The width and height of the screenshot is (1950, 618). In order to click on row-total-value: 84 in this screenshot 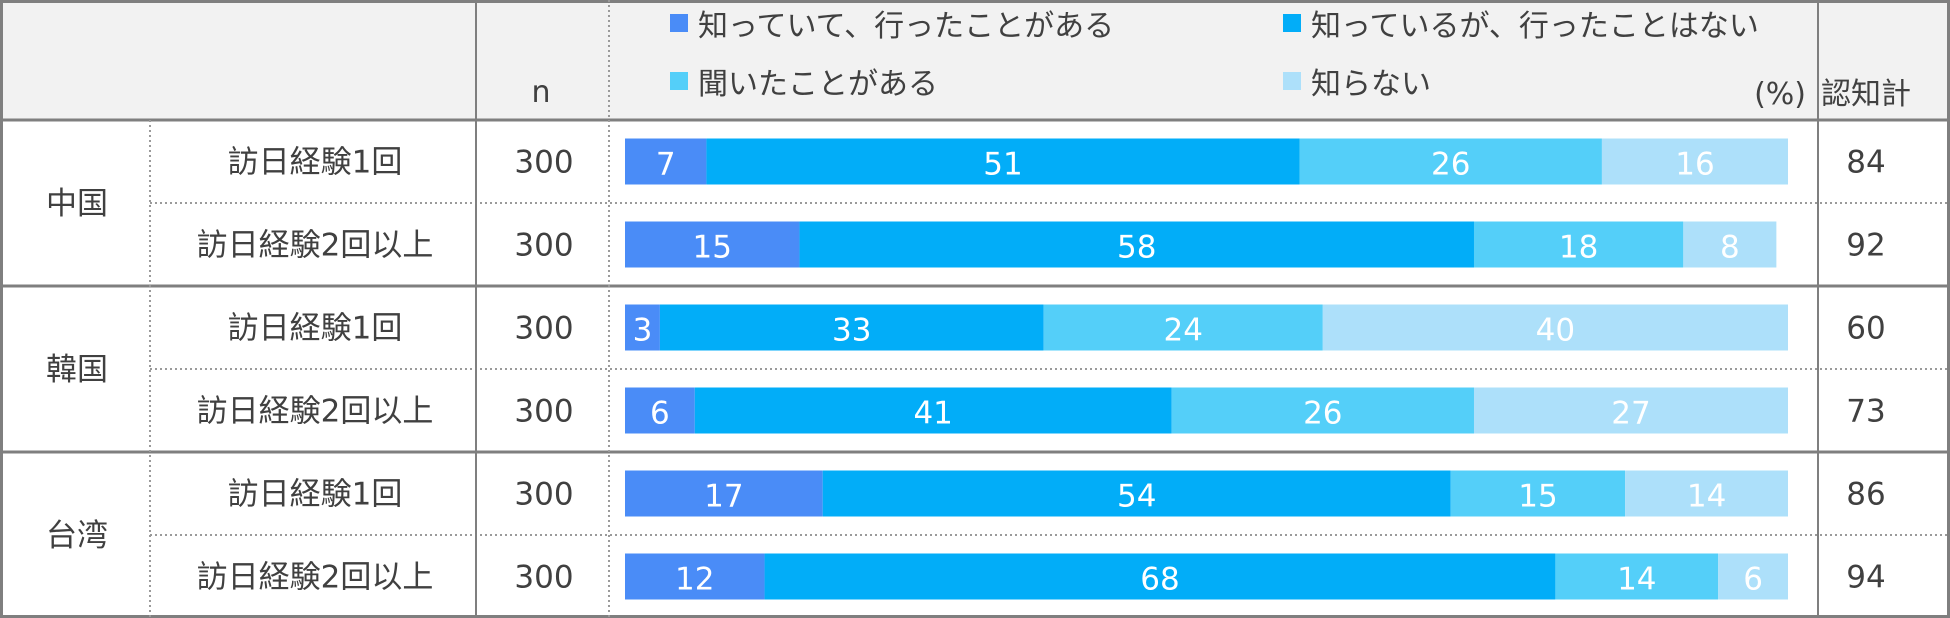, I will do `click(1865, 163)`.